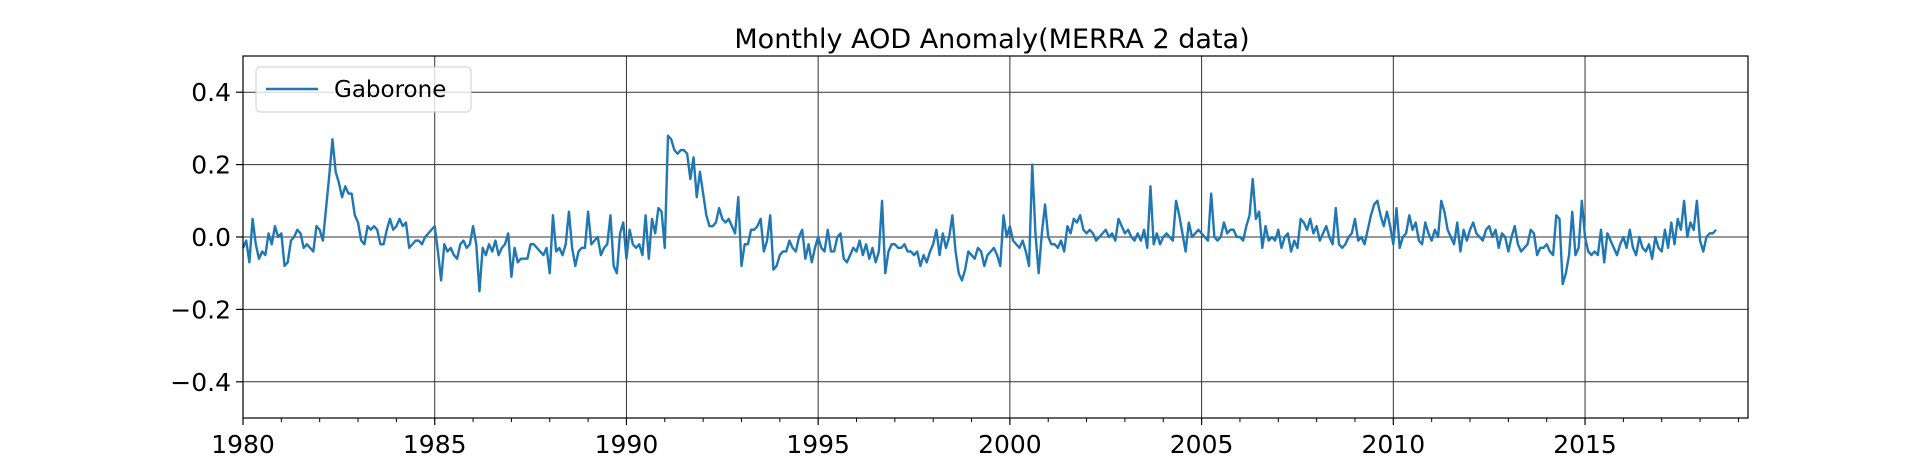  What do you see at coordinates (211, 237) in the screenshot?
I see `y-tick-label: 0.0` at bounding box center [211, 237].